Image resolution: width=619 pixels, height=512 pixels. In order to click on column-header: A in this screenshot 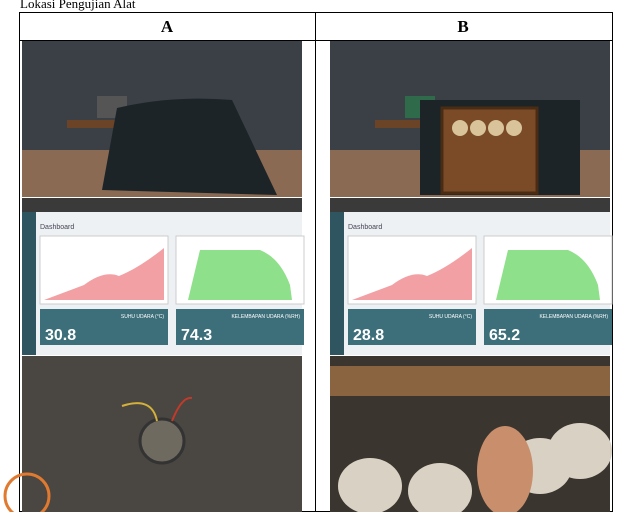, I will do `click(167, 26)`.